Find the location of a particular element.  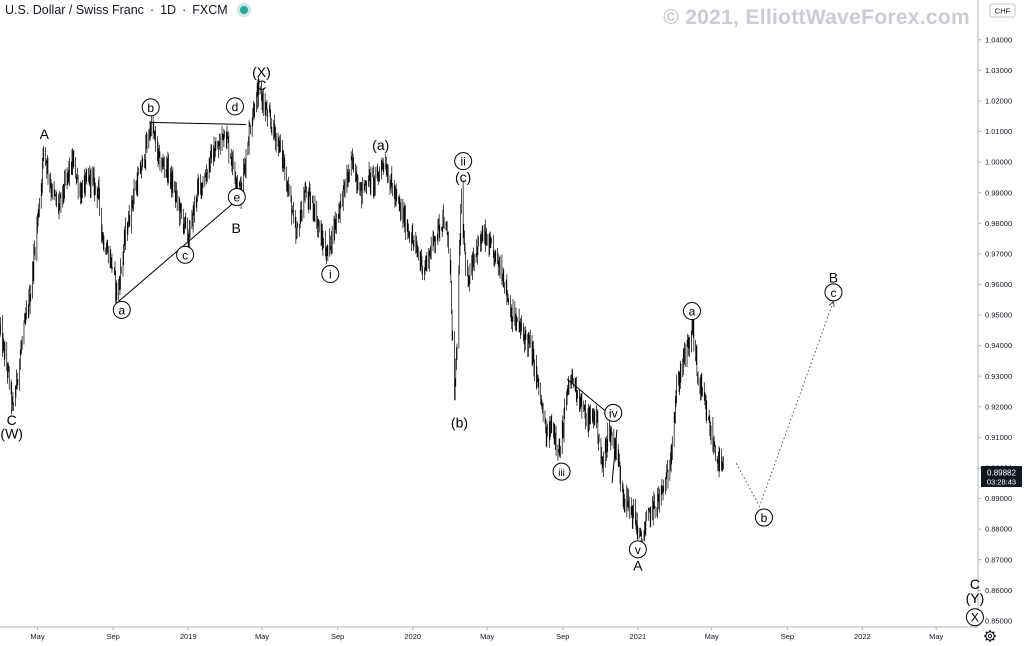

wave-label-text: (Y) is located at coordinates (975, 598).